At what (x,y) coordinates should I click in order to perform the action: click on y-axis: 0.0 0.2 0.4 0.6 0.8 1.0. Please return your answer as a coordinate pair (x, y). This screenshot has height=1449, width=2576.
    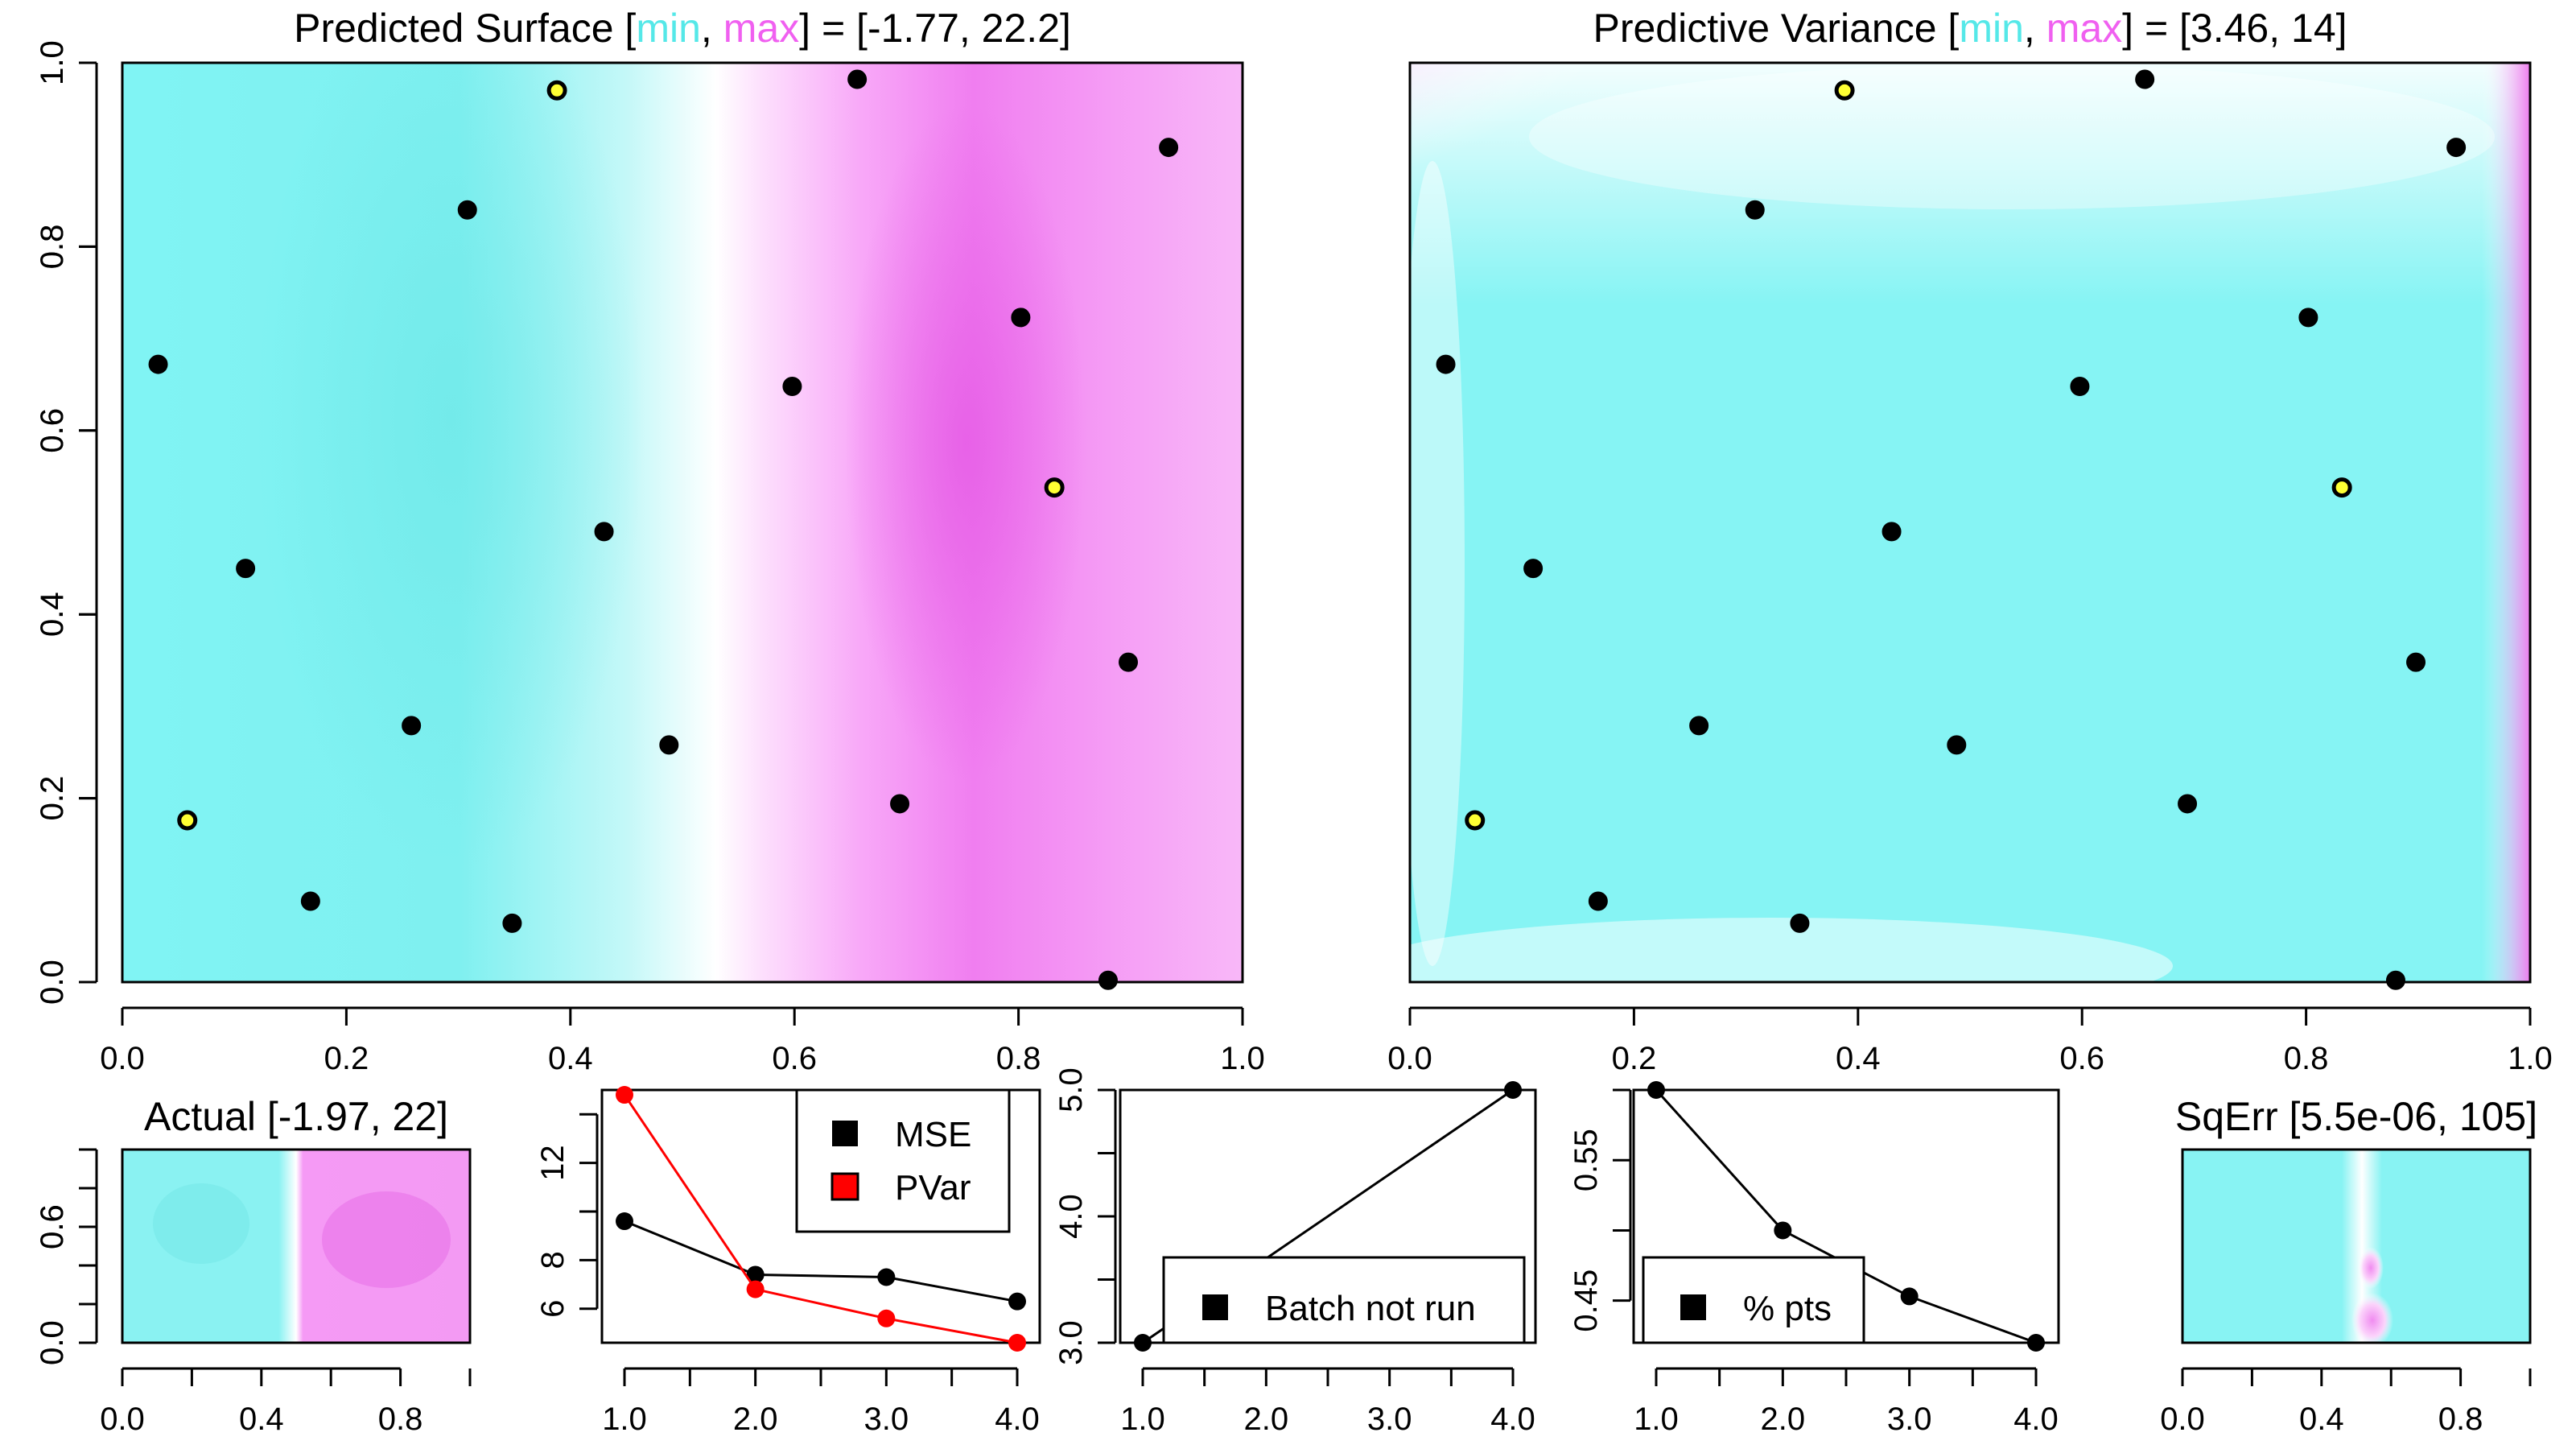
    Looking at the image, I should click on (66, 522).